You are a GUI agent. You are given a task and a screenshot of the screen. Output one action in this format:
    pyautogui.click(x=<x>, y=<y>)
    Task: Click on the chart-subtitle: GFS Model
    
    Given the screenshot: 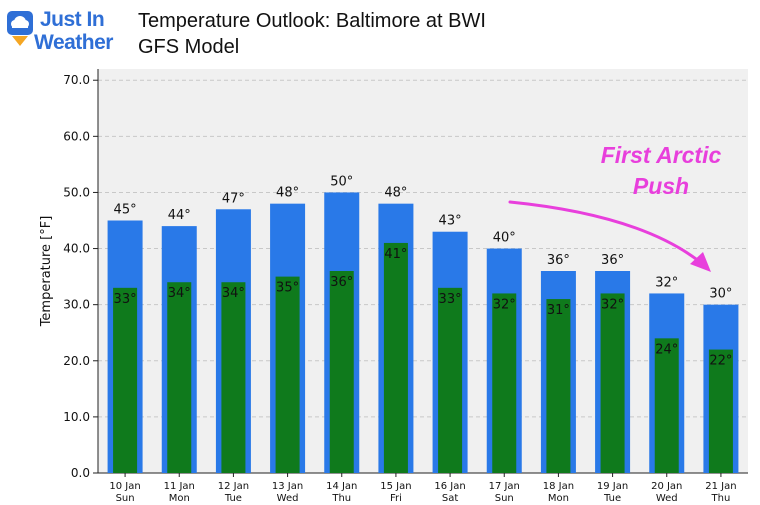 What is the action you would take?
    pyautogui.click(x=189, y=47)
    